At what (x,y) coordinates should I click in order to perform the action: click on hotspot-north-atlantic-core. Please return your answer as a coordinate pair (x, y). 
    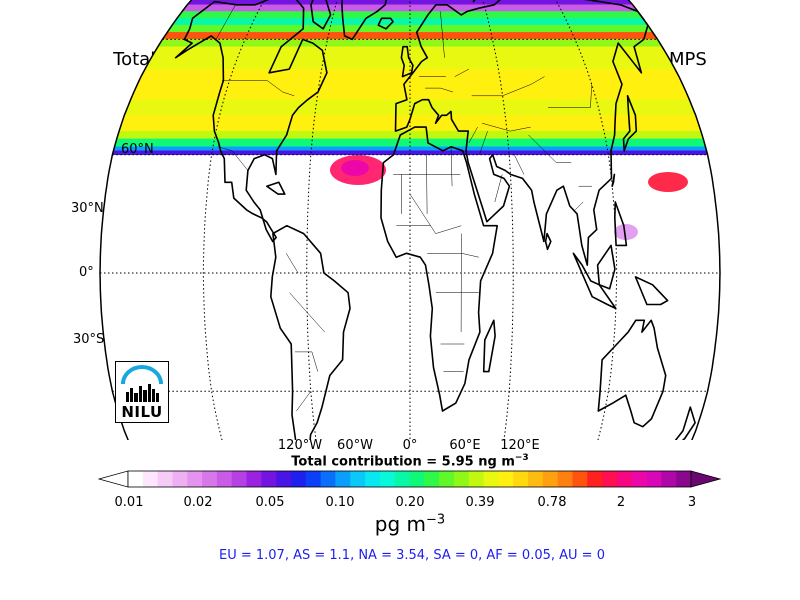
    Looking at the image, I should click on (355, 168).